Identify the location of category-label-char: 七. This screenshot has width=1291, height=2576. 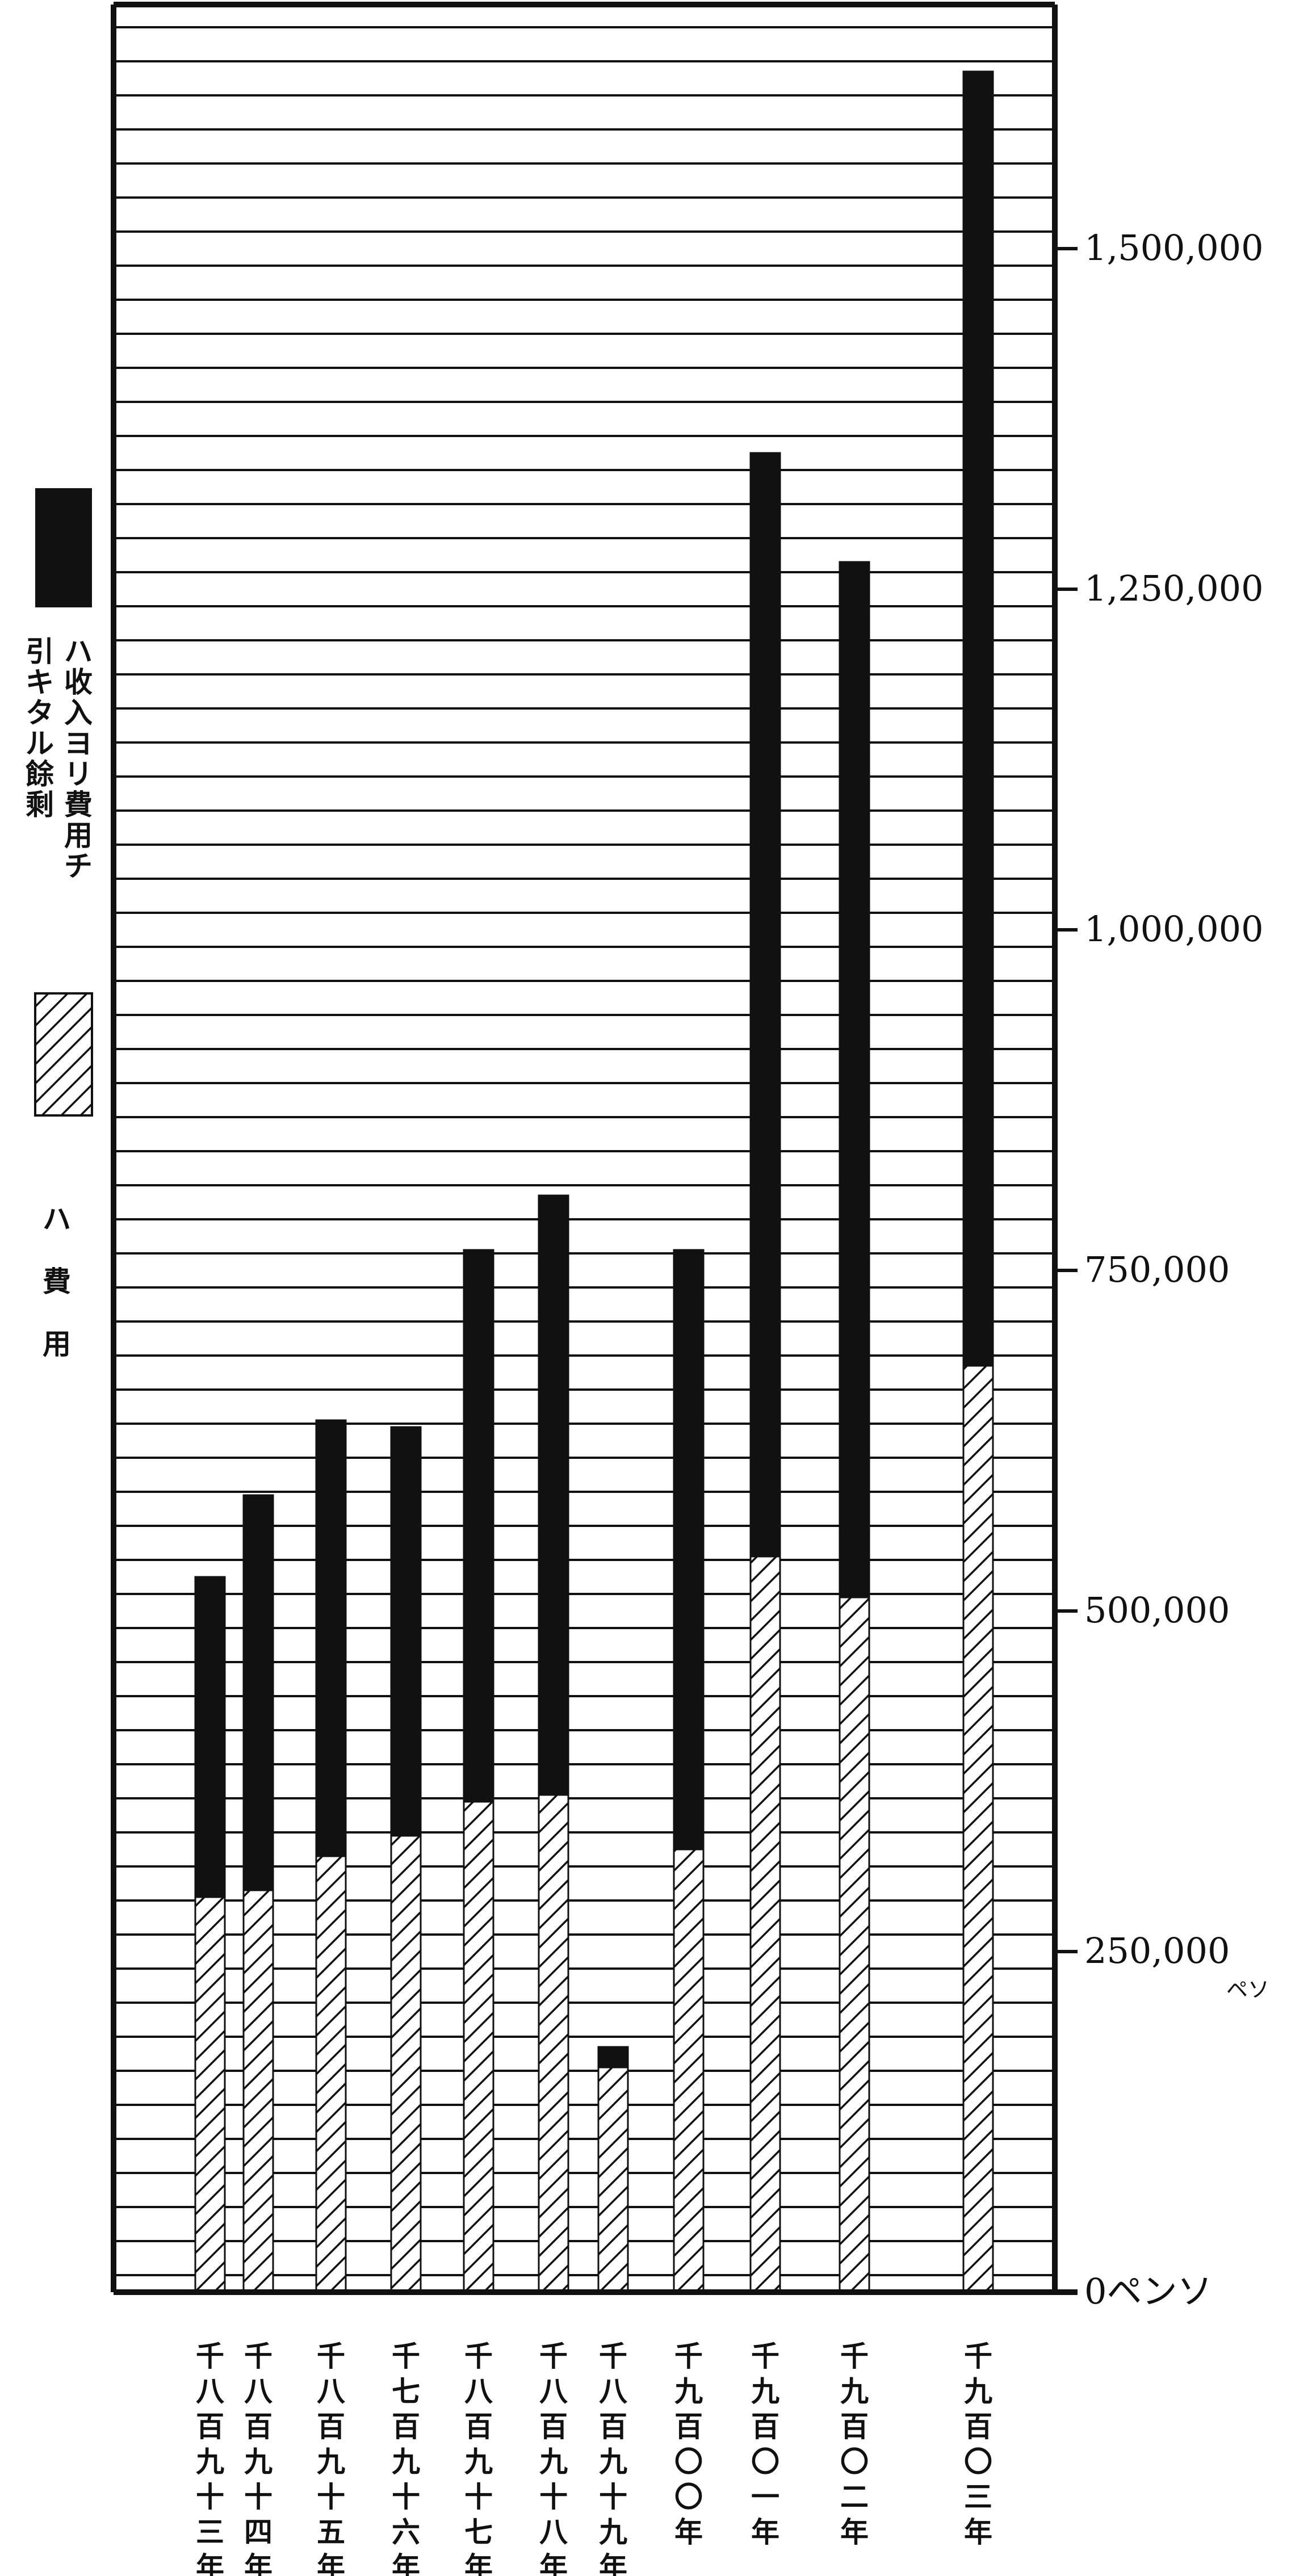
(406, 2392).